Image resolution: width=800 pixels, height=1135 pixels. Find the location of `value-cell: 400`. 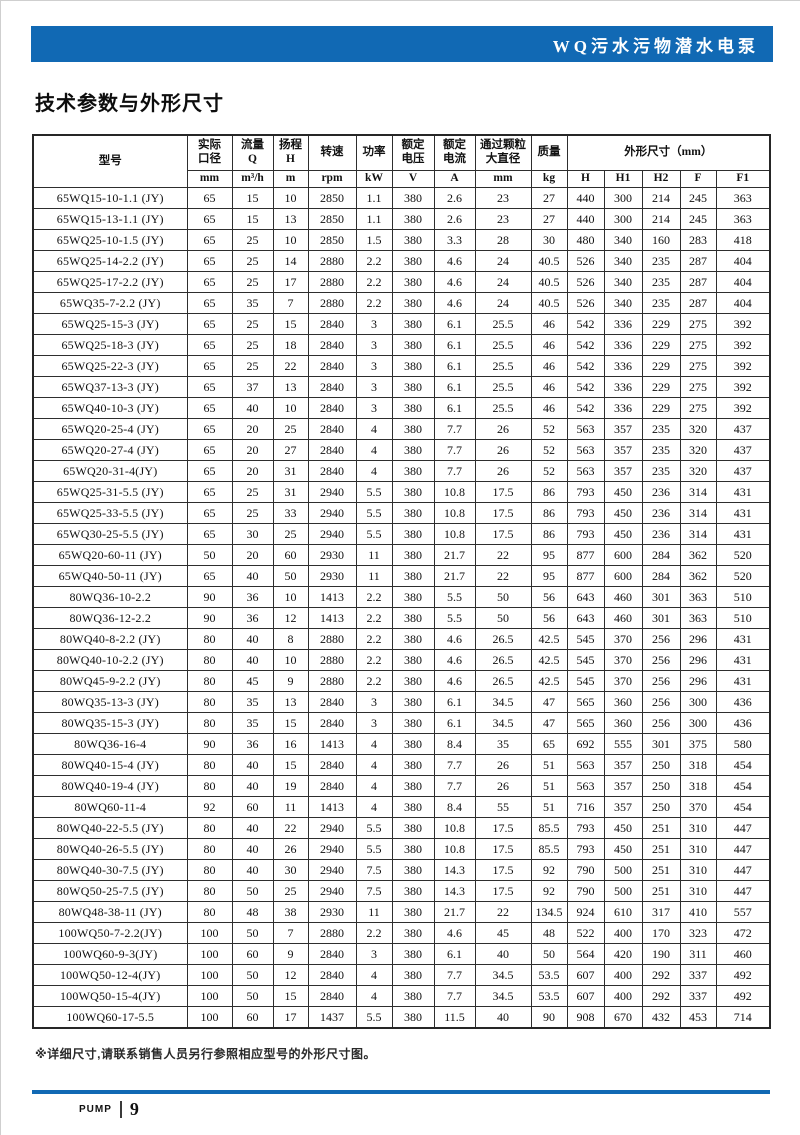

value-cell: 400 is located at coordinates (623, 996).